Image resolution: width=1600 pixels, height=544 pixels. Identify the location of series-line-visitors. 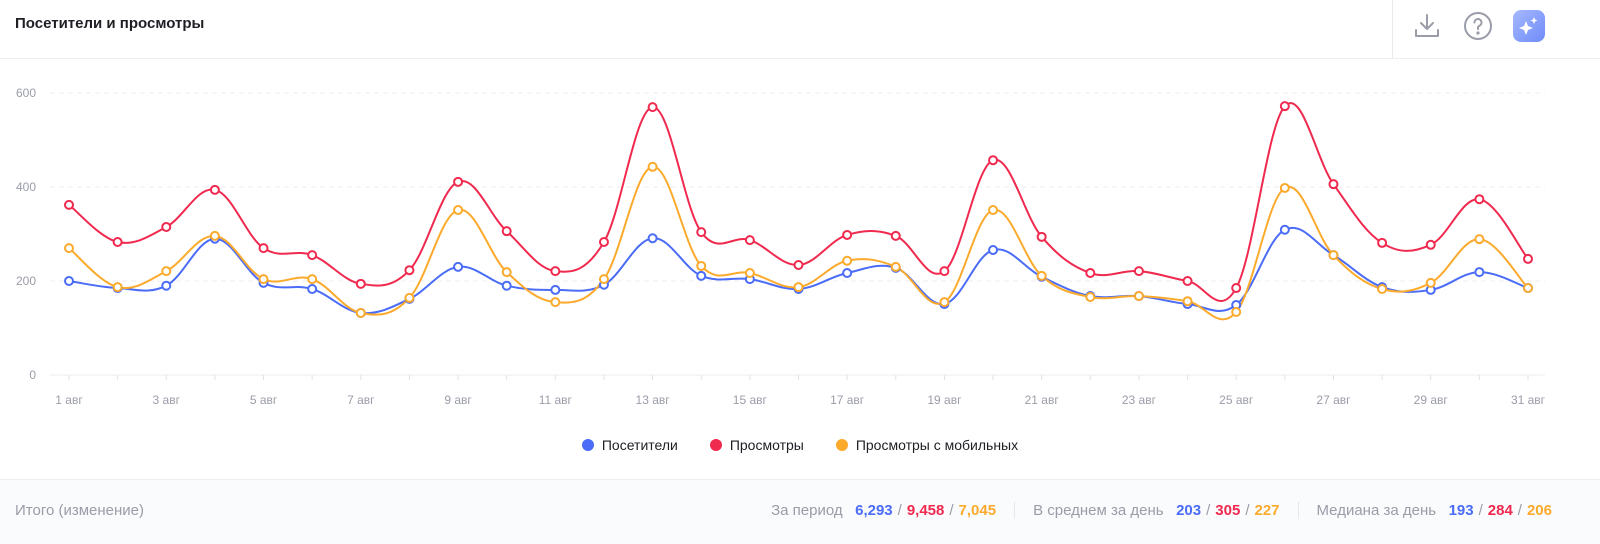
(798, 270).